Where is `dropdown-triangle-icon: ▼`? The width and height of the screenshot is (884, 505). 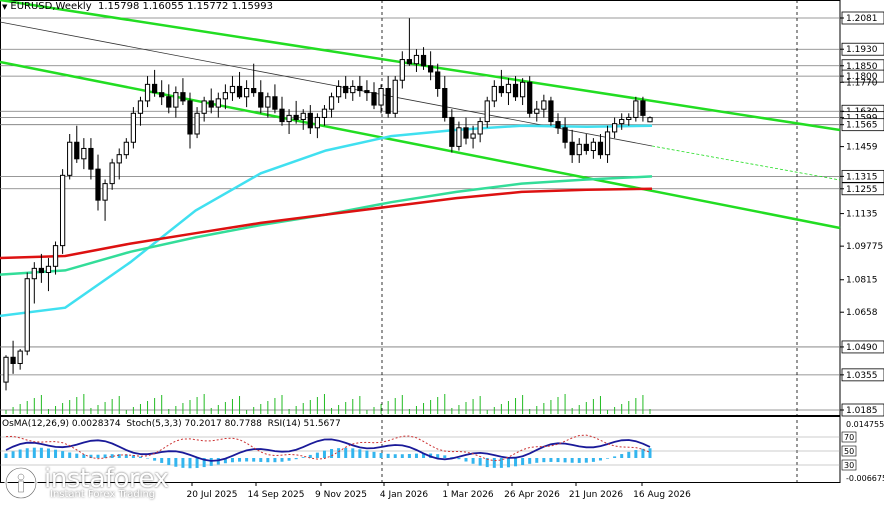 dropdown-triangle-icon: ▼ is located at coordinates (5, 7).